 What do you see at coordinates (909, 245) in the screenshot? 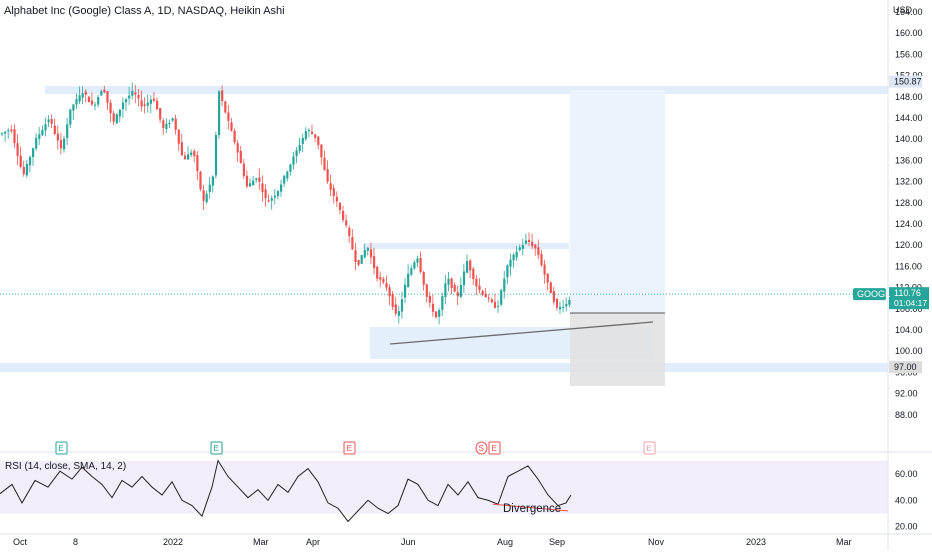
I see `price-tick-label: 120.00` at bounding box center [909, 245].